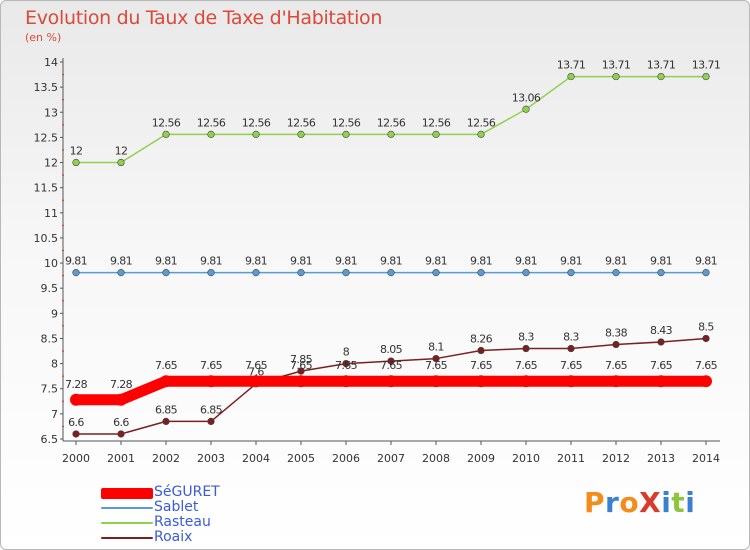 The image size is (750, 550). What do you see at coordinates (706, 326) in the screenshot?
I see `data-label-roaix: 8.5` at bounding box center [706, 326].